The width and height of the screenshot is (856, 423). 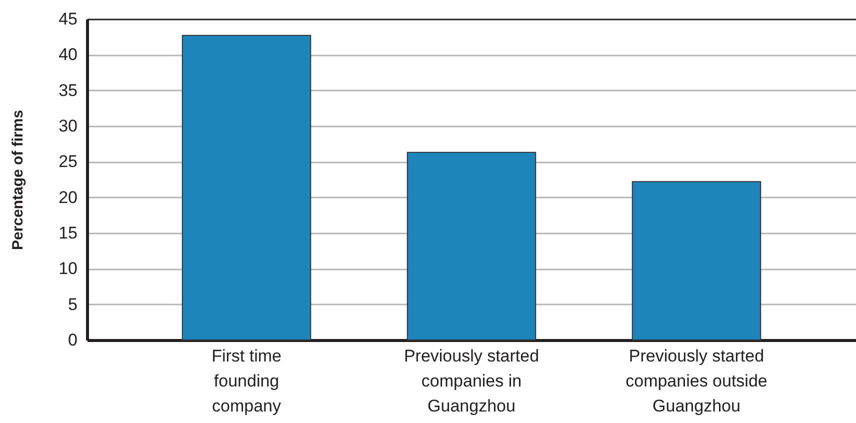 What do you see at coordinates (68, 162) in the screenshot?
I see `y-tick-label: 25` at bounding box center [68, 162].